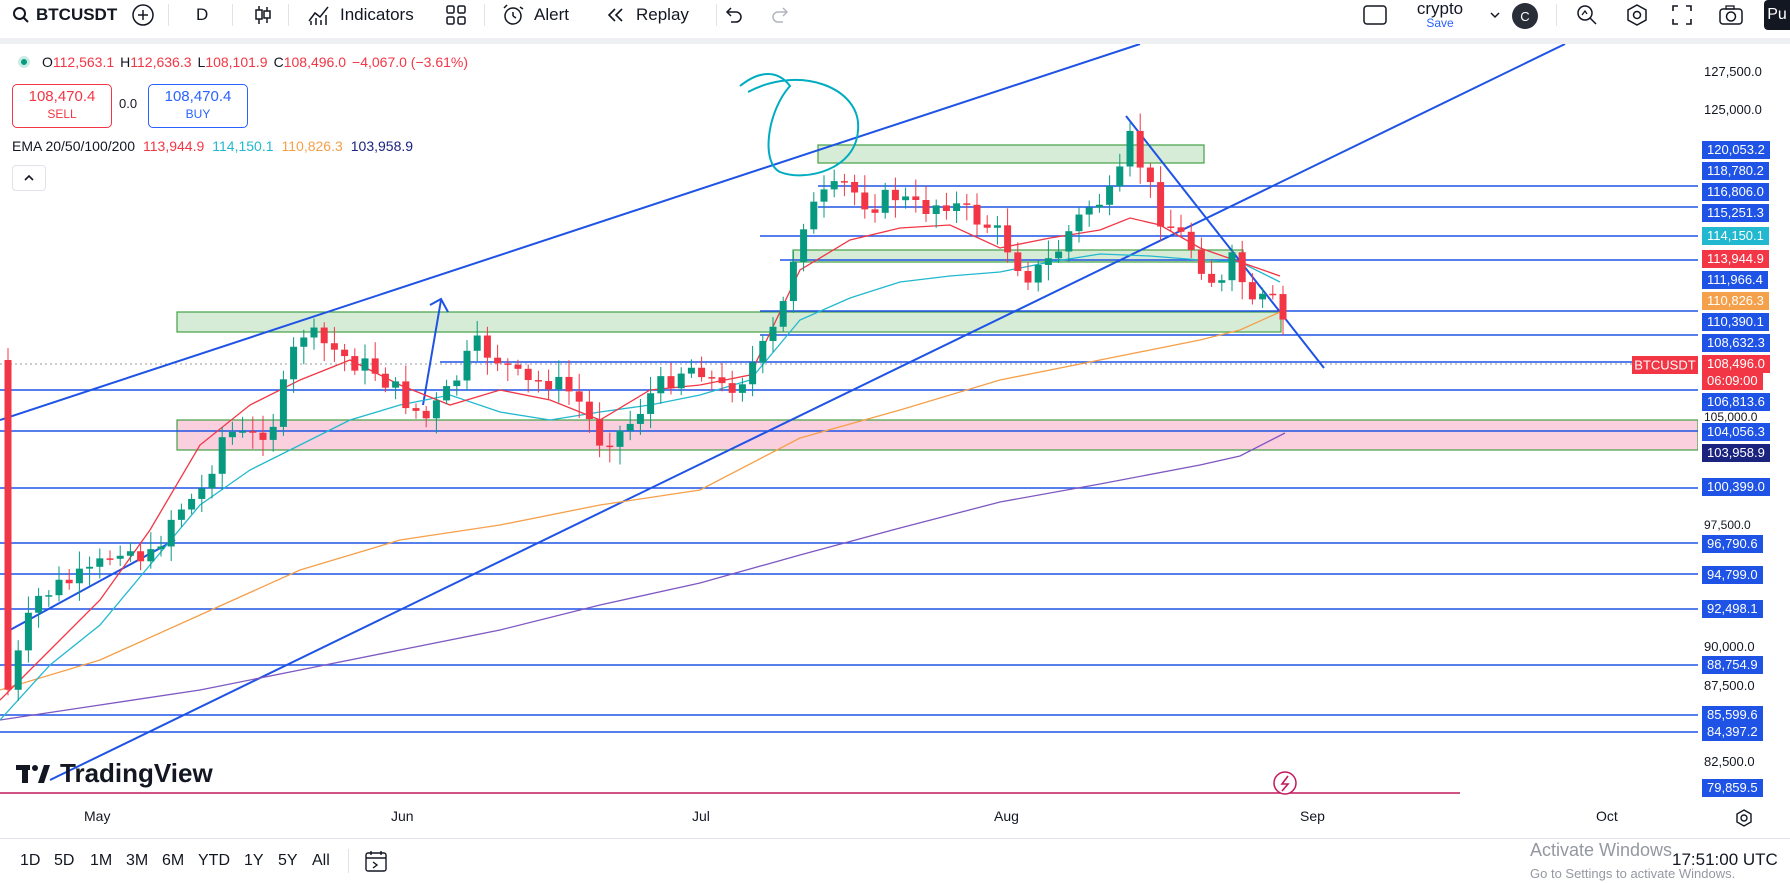 The image size is (1790, 883). What do you see at coordinates (173, 860) in the screenshot?
I see `range-6m: 6M` at bounding box center [173, 860].